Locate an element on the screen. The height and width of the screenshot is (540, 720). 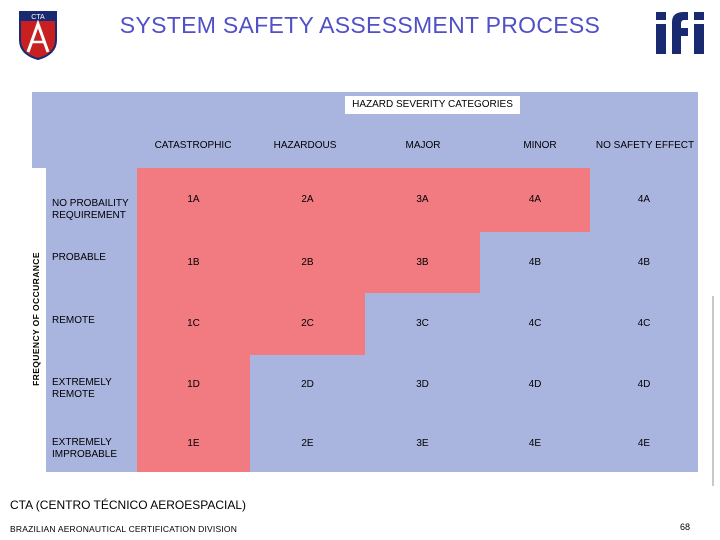
column-header: MINOR is located at coordinates (540, 145).